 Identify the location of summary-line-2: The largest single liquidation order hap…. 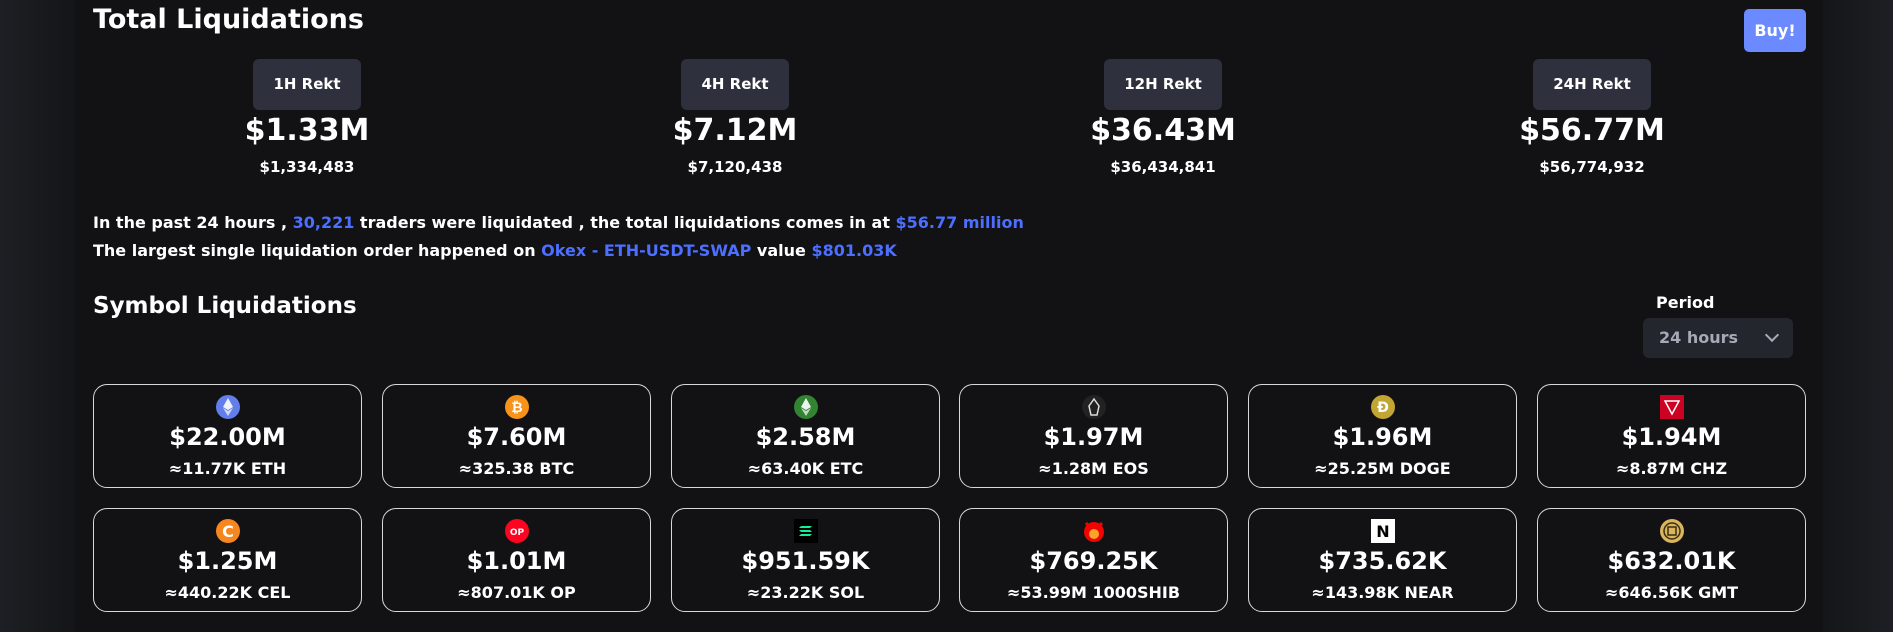
(495, 250).